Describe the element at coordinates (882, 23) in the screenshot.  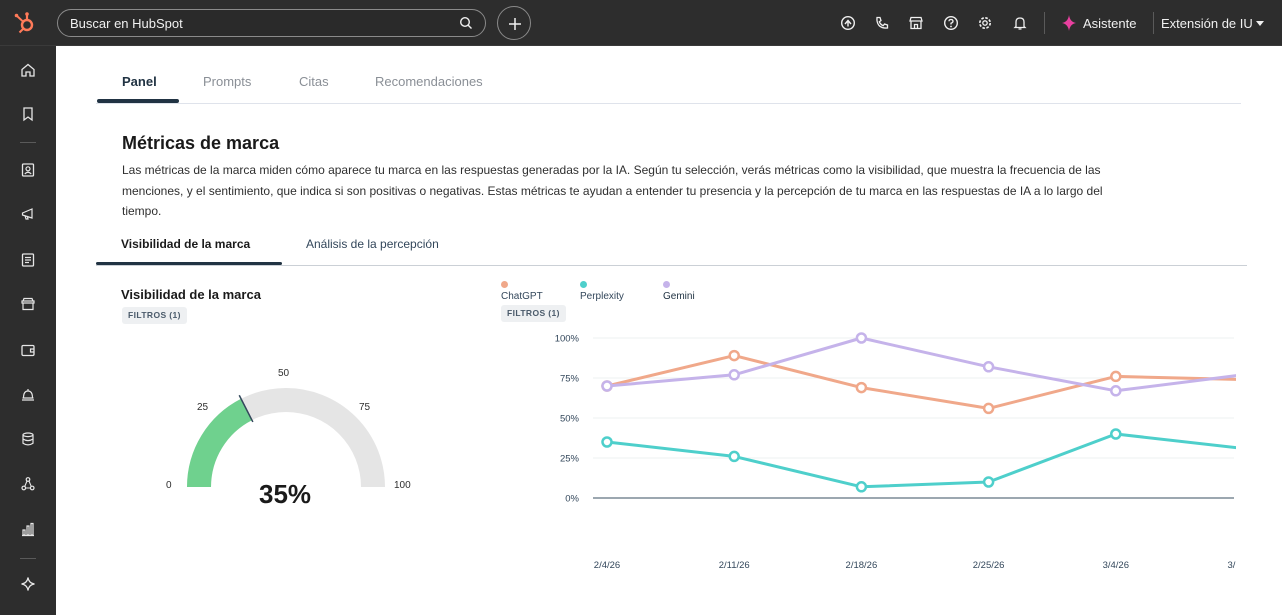
I see `phone-icon` at that location.